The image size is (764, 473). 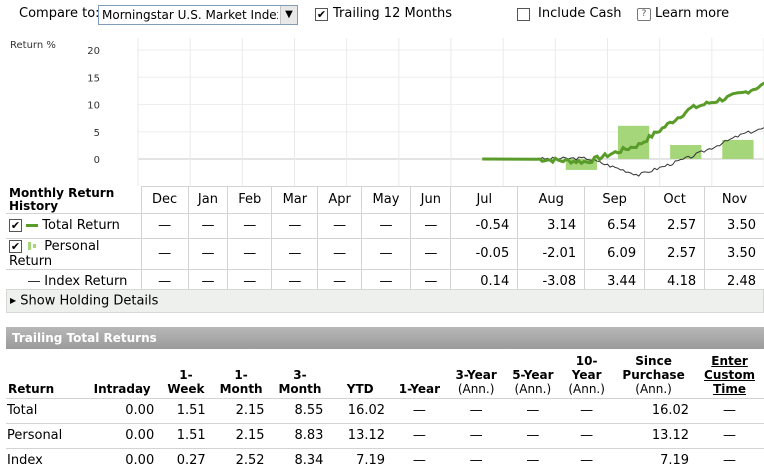 I want to click on cell: 6.09, so click(x=614, y=253).